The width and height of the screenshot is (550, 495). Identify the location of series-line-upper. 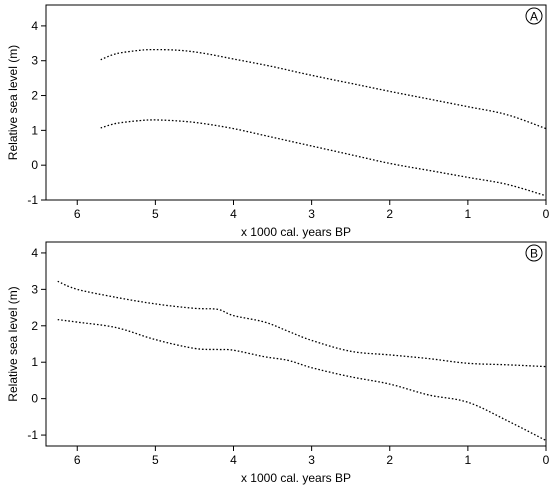
(323, 89).